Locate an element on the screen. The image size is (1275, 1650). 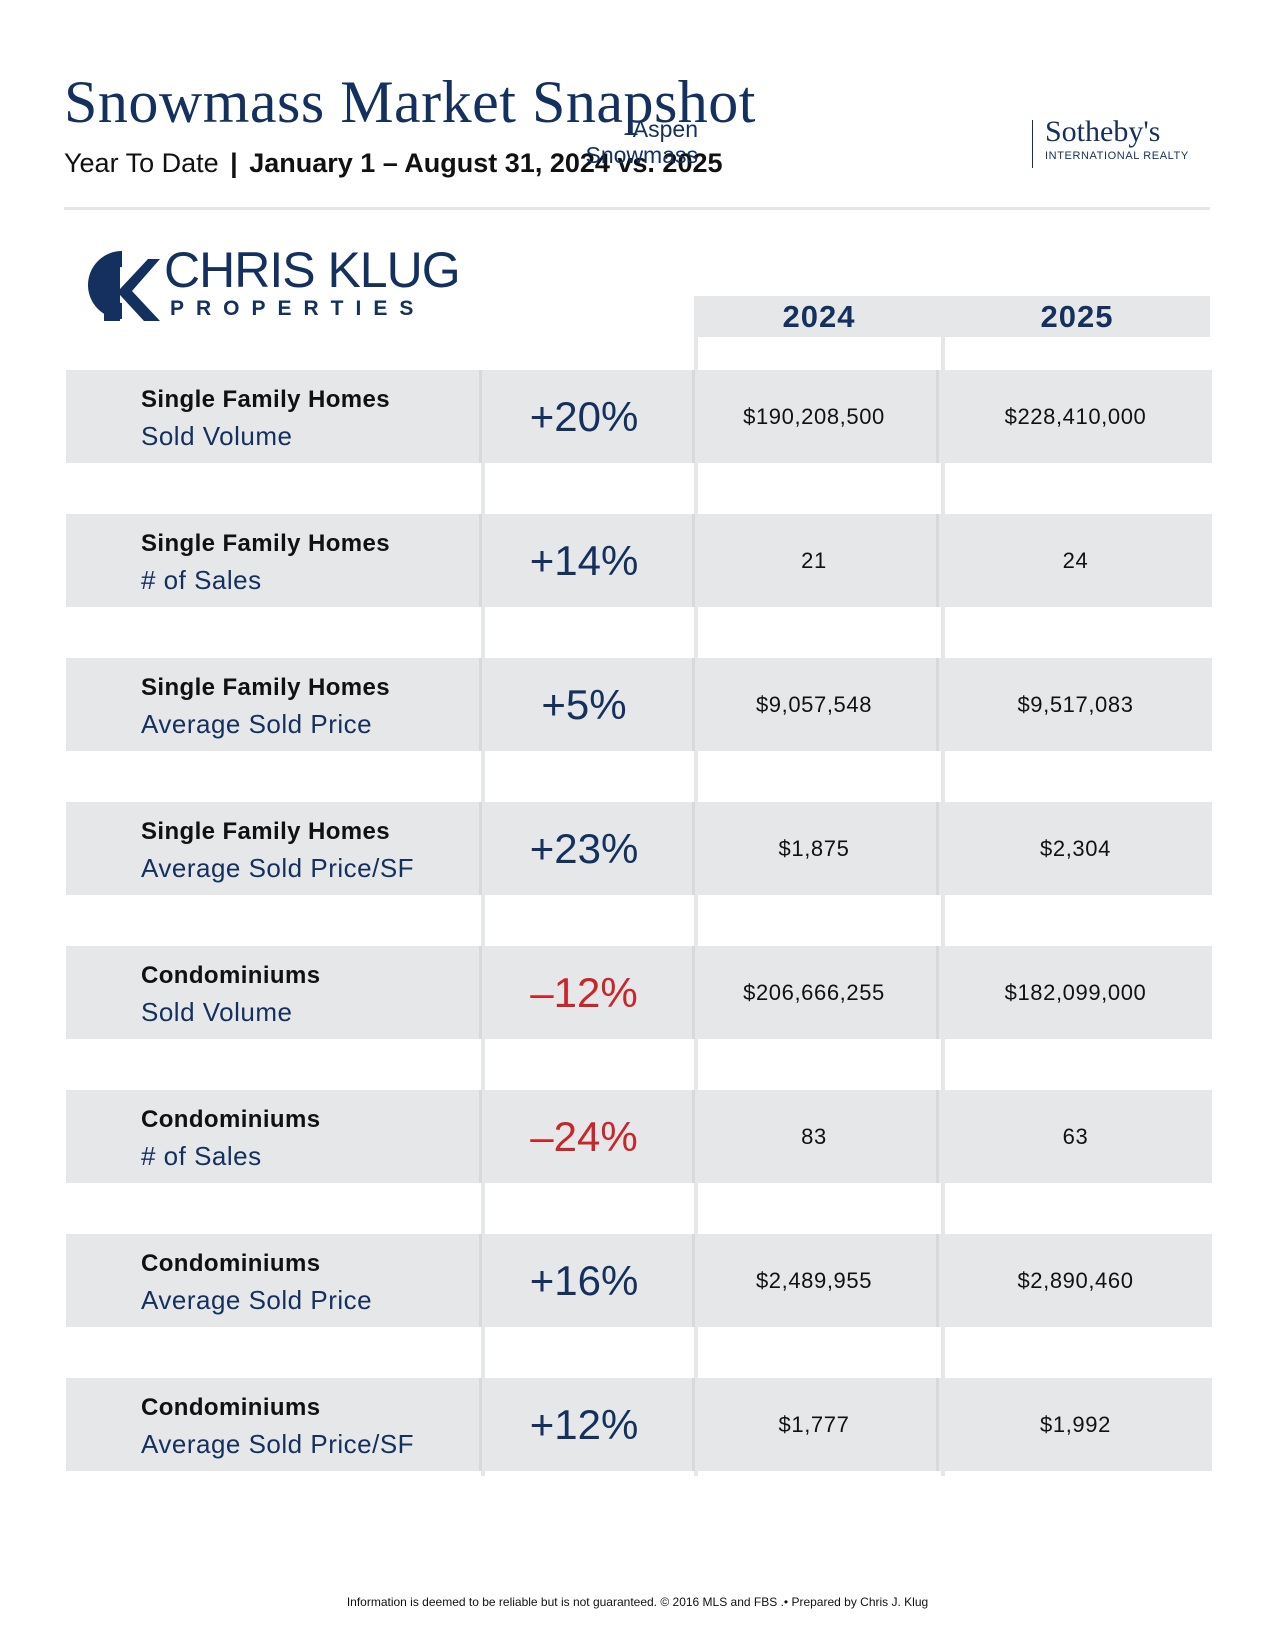
value-2025: 63 is located at coordinates (1075, 1136).